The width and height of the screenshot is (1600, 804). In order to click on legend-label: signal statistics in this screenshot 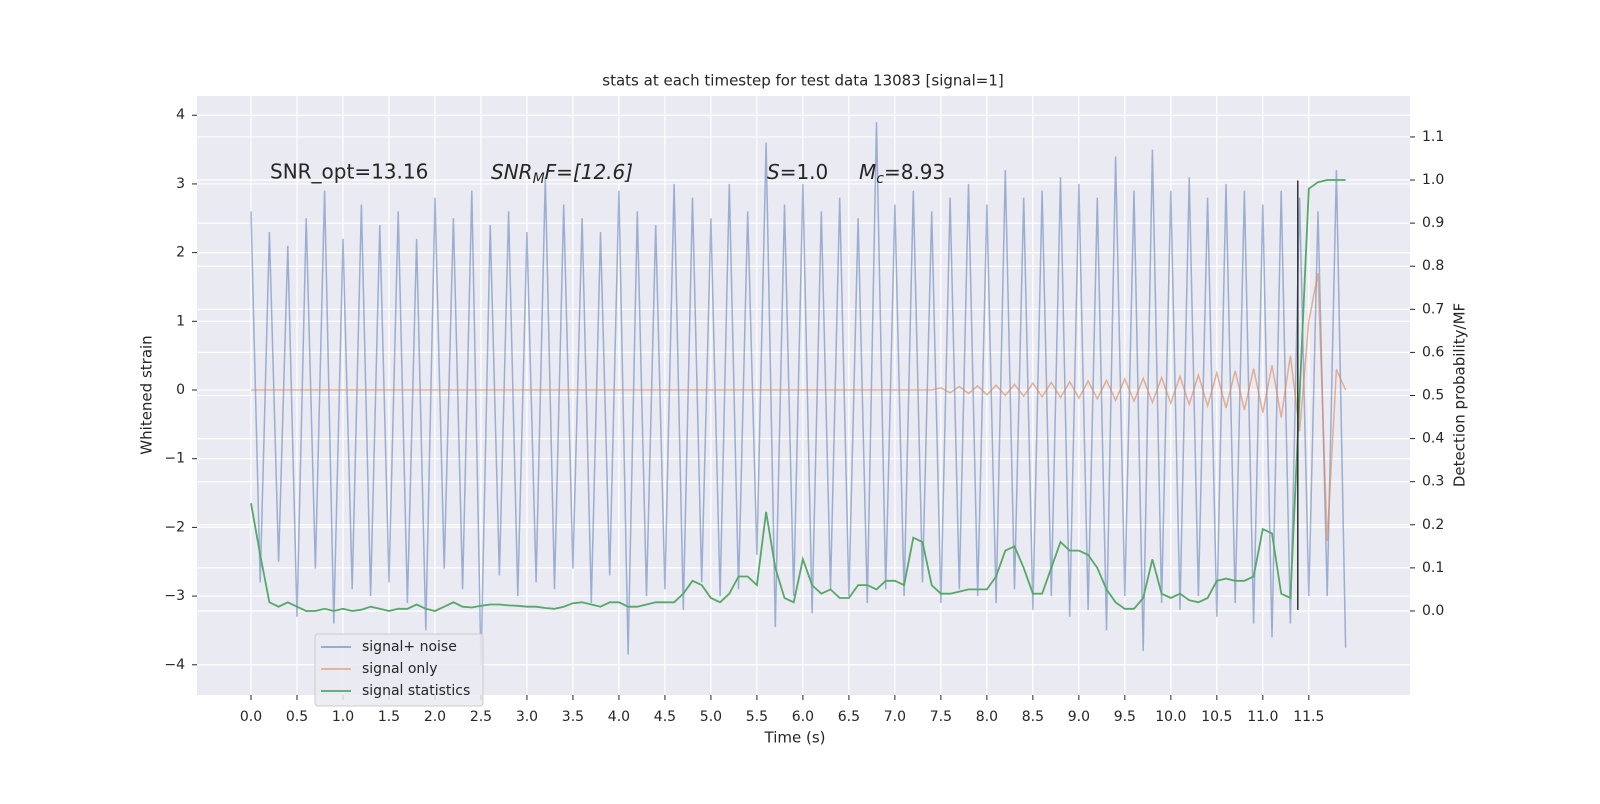, I will do `click(416, 691)`.